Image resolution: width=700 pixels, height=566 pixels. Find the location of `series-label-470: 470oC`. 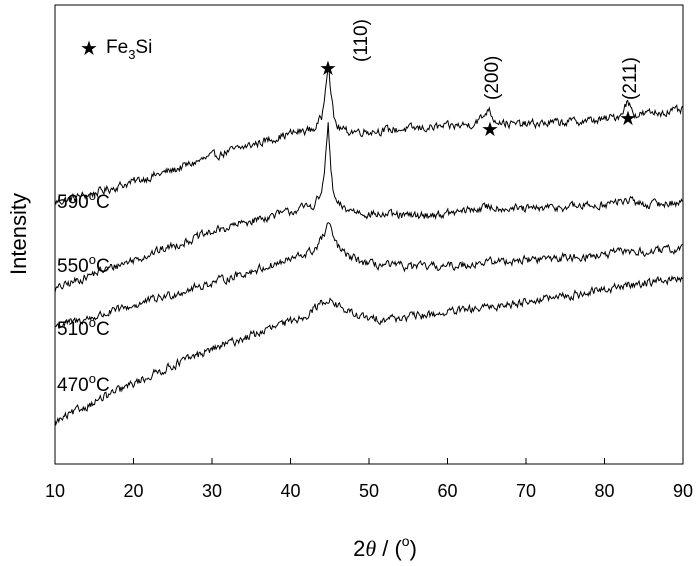

series-label-470: 470oC is located at coordinates (83, 383).